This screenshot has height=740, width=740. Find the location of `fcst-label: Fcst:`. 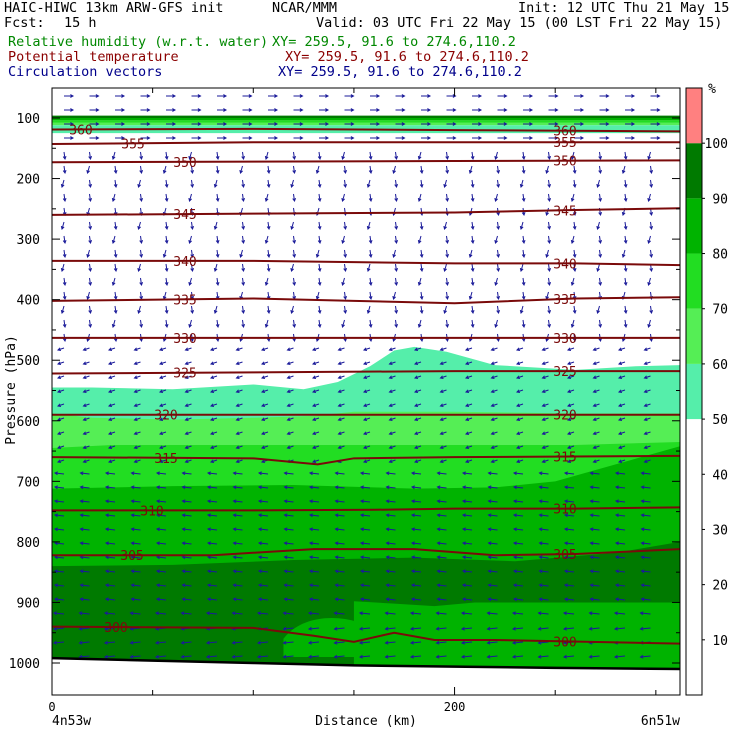

fcst-label: Fcst: is located at coordinates (24, 23).